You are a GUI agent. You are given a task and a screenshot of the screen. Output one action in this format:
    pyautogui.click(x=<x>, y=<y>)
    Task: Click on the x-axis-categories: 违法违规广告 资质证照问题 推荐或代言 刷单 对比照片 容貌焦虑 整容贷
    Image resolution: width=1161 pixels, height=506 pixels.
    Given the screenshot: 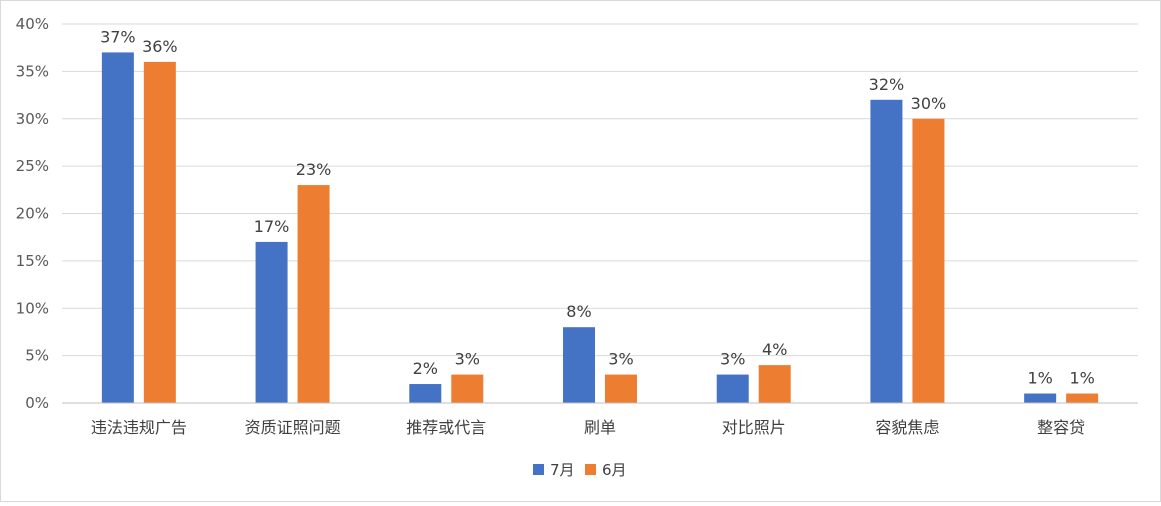 What is the action you would take?
    pyautogui.click(x=588, y=427)
    